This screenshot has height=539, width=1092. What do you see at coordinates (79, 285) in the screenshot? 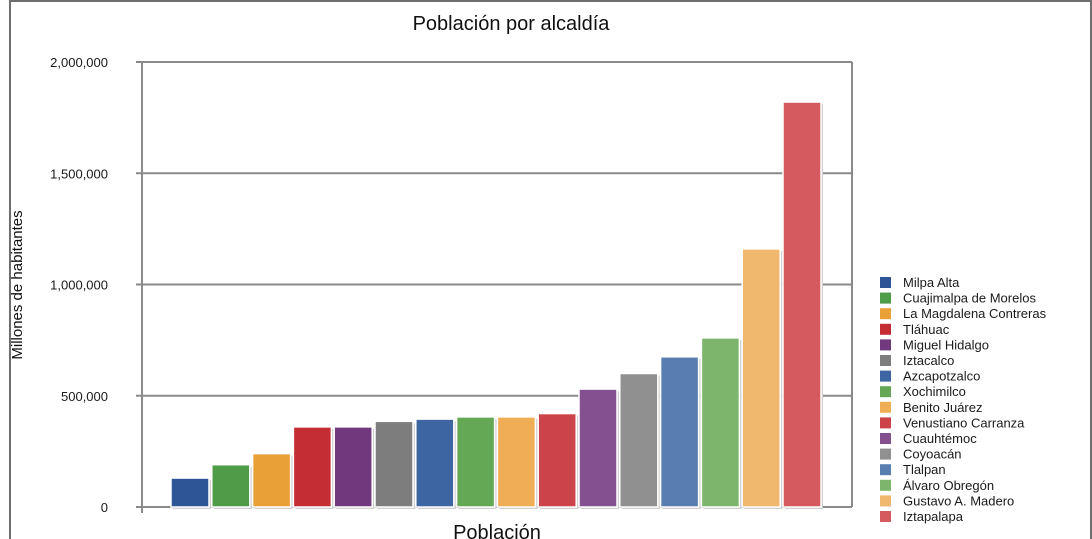
I see `y-tick-label: 1,000,000` at bounding box center [79, 285].